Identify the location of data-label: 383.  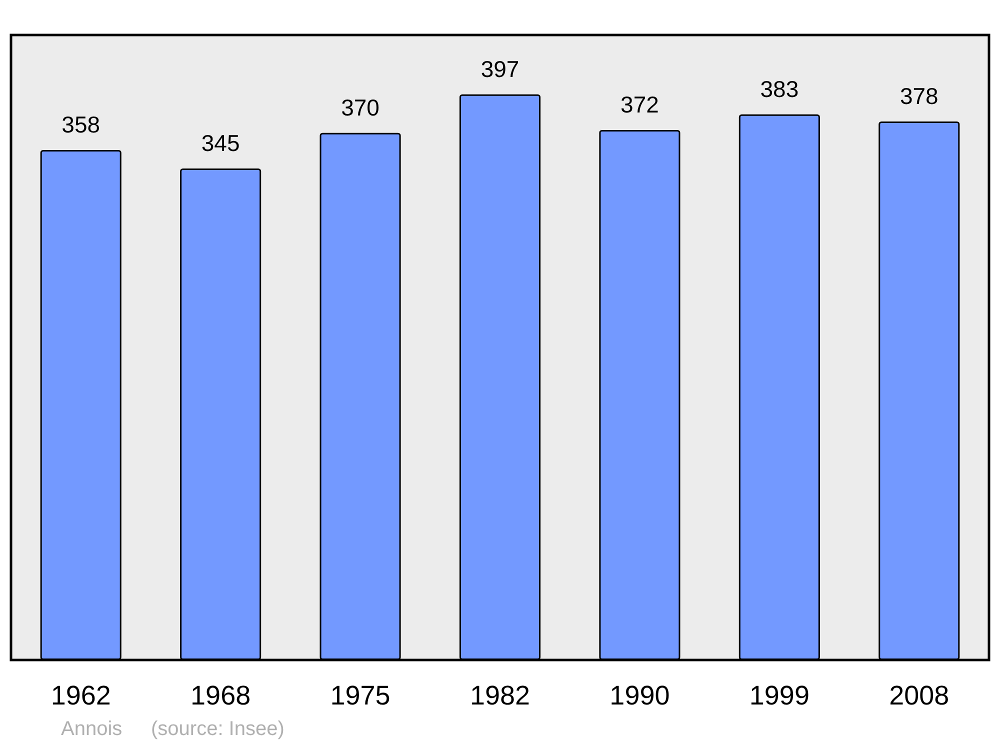
(779, 89).